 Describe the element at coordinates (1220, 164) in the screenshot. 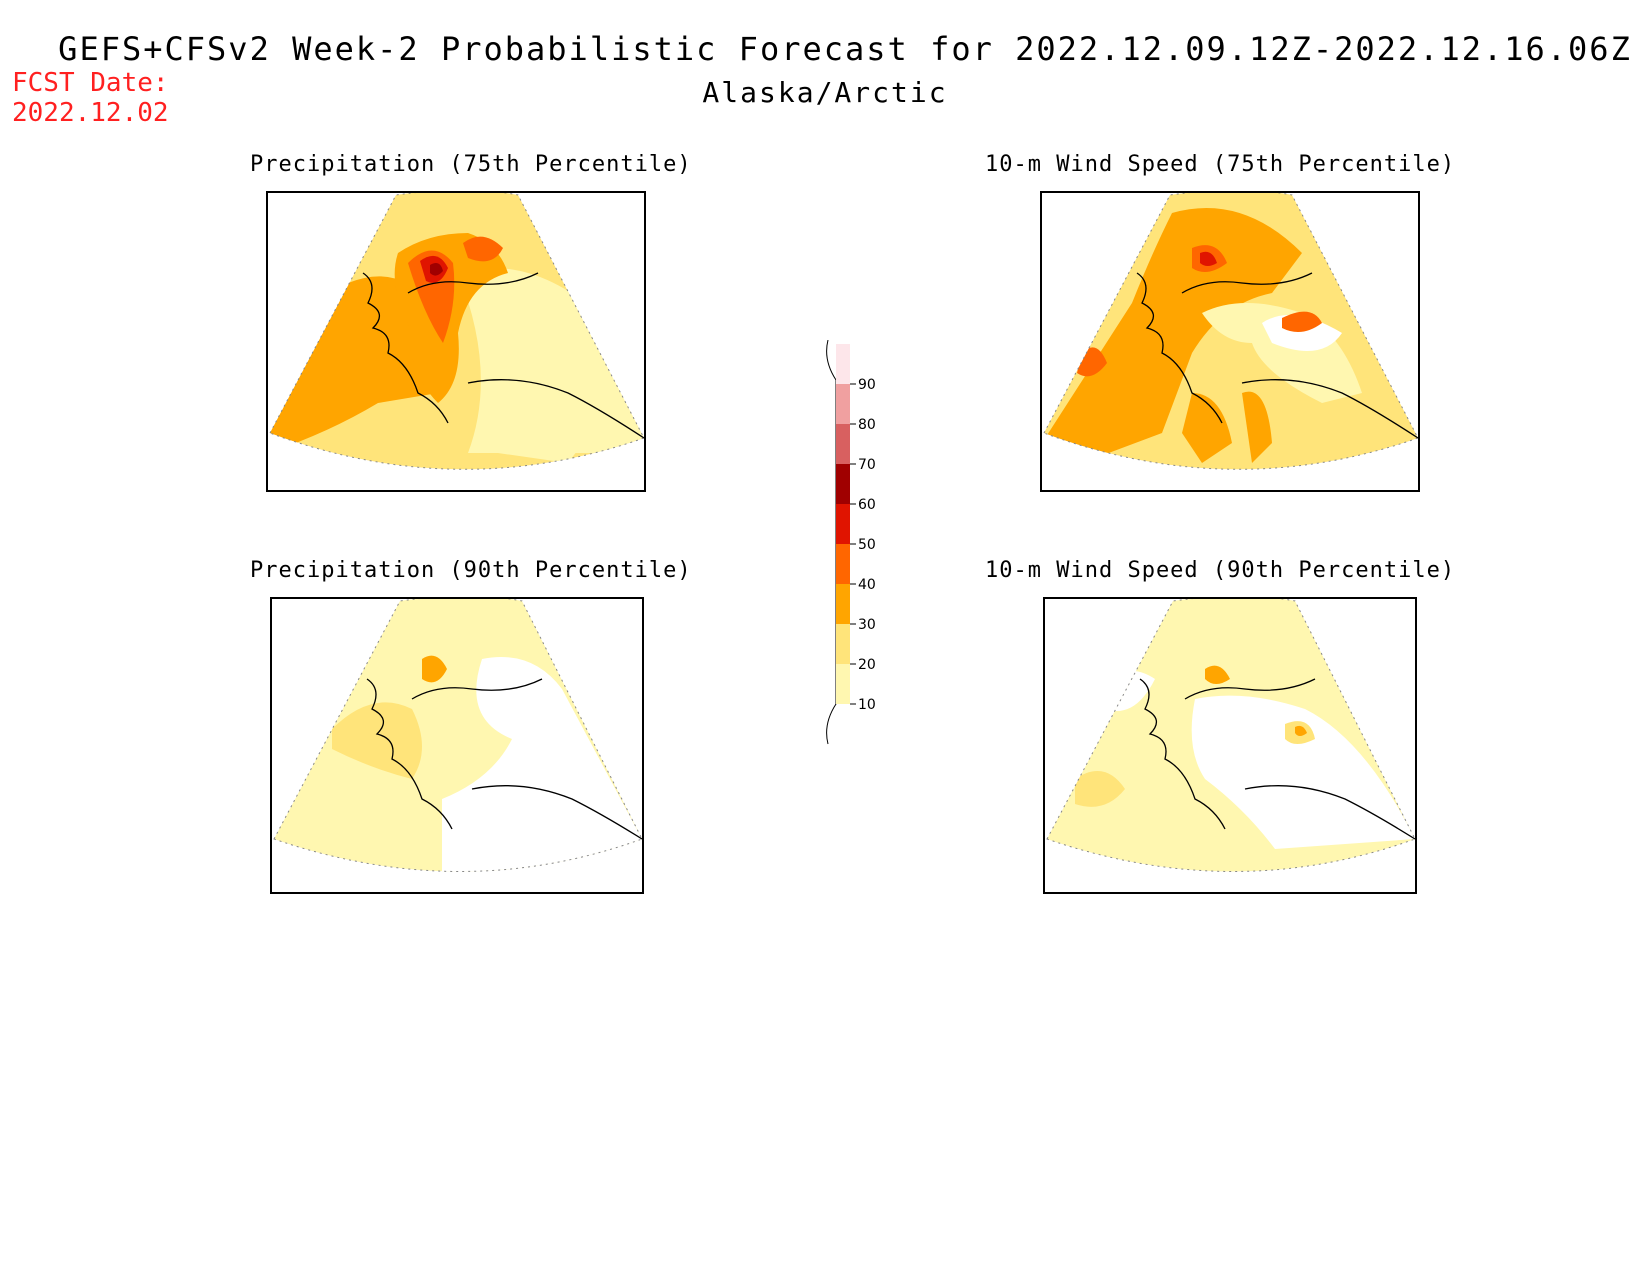

I see `panel-title-wind-75: 10-m Wind Speed (75th Percentile)` at that location.